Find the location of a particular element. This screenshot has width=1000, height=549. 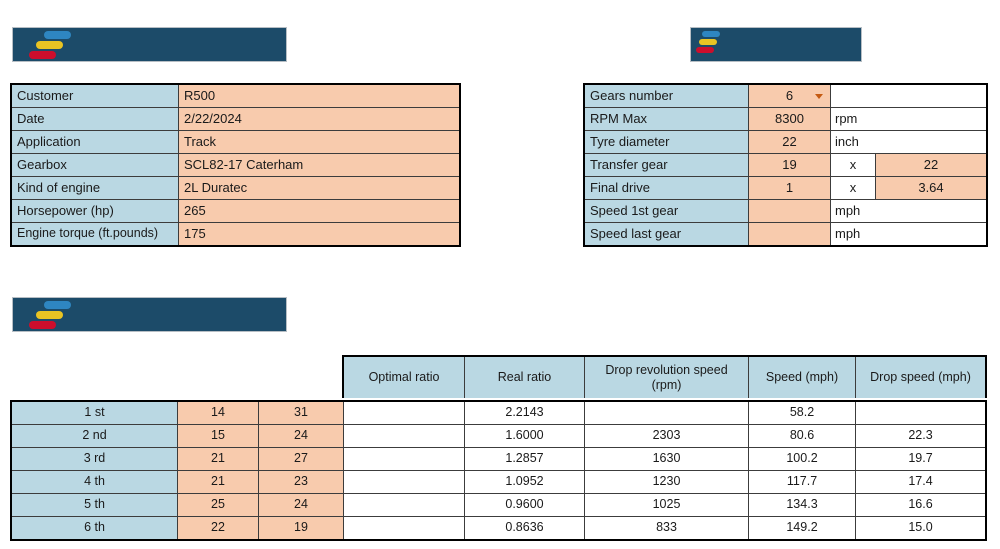

drop-speed-value: 16.6 is located at coordinates (920, 505).